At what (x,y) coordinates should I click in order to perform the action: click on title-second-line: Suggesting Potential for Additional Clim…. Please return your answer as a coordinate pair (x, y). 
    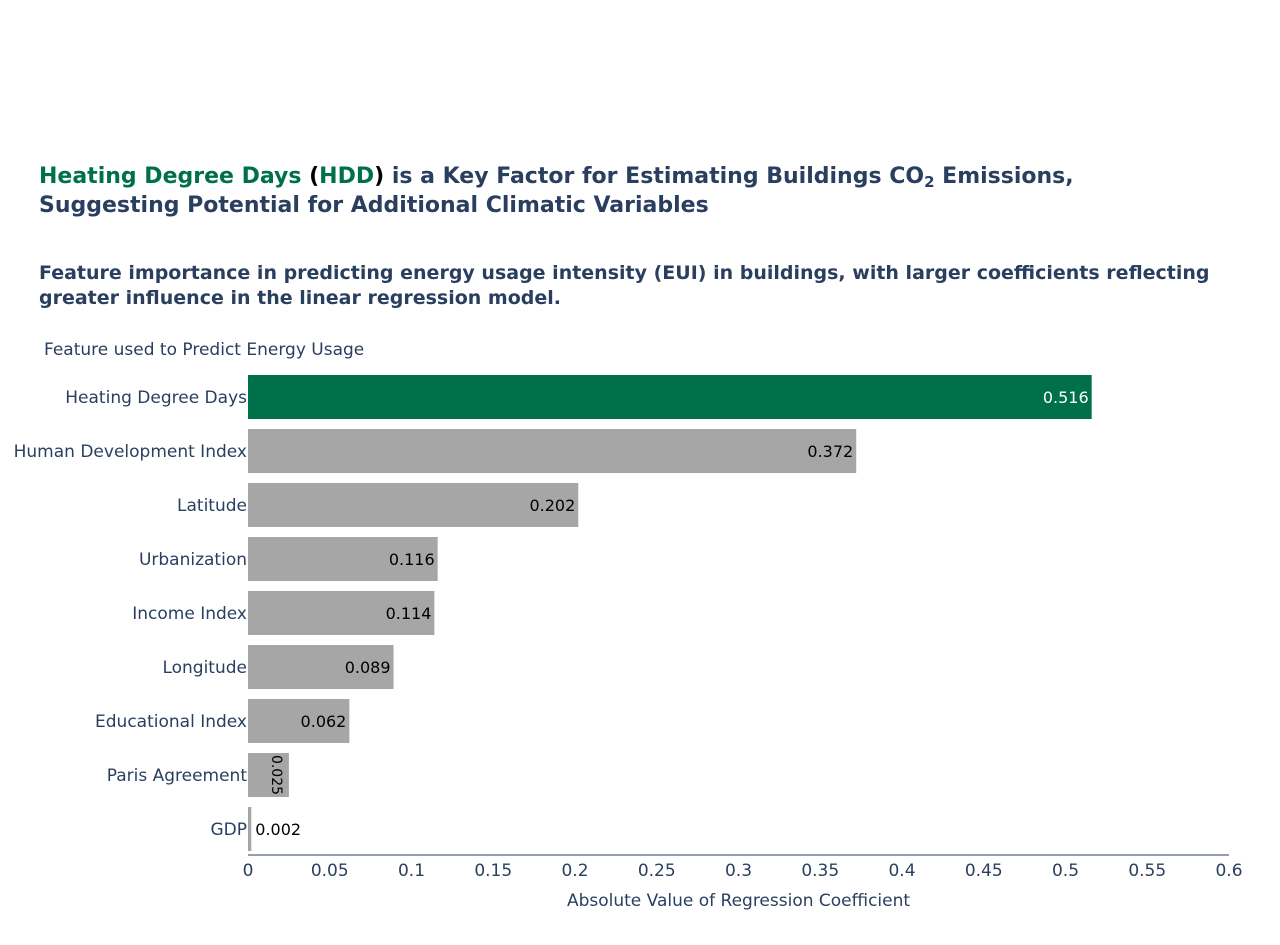
    Looking at the image, I should click on (374, 205).